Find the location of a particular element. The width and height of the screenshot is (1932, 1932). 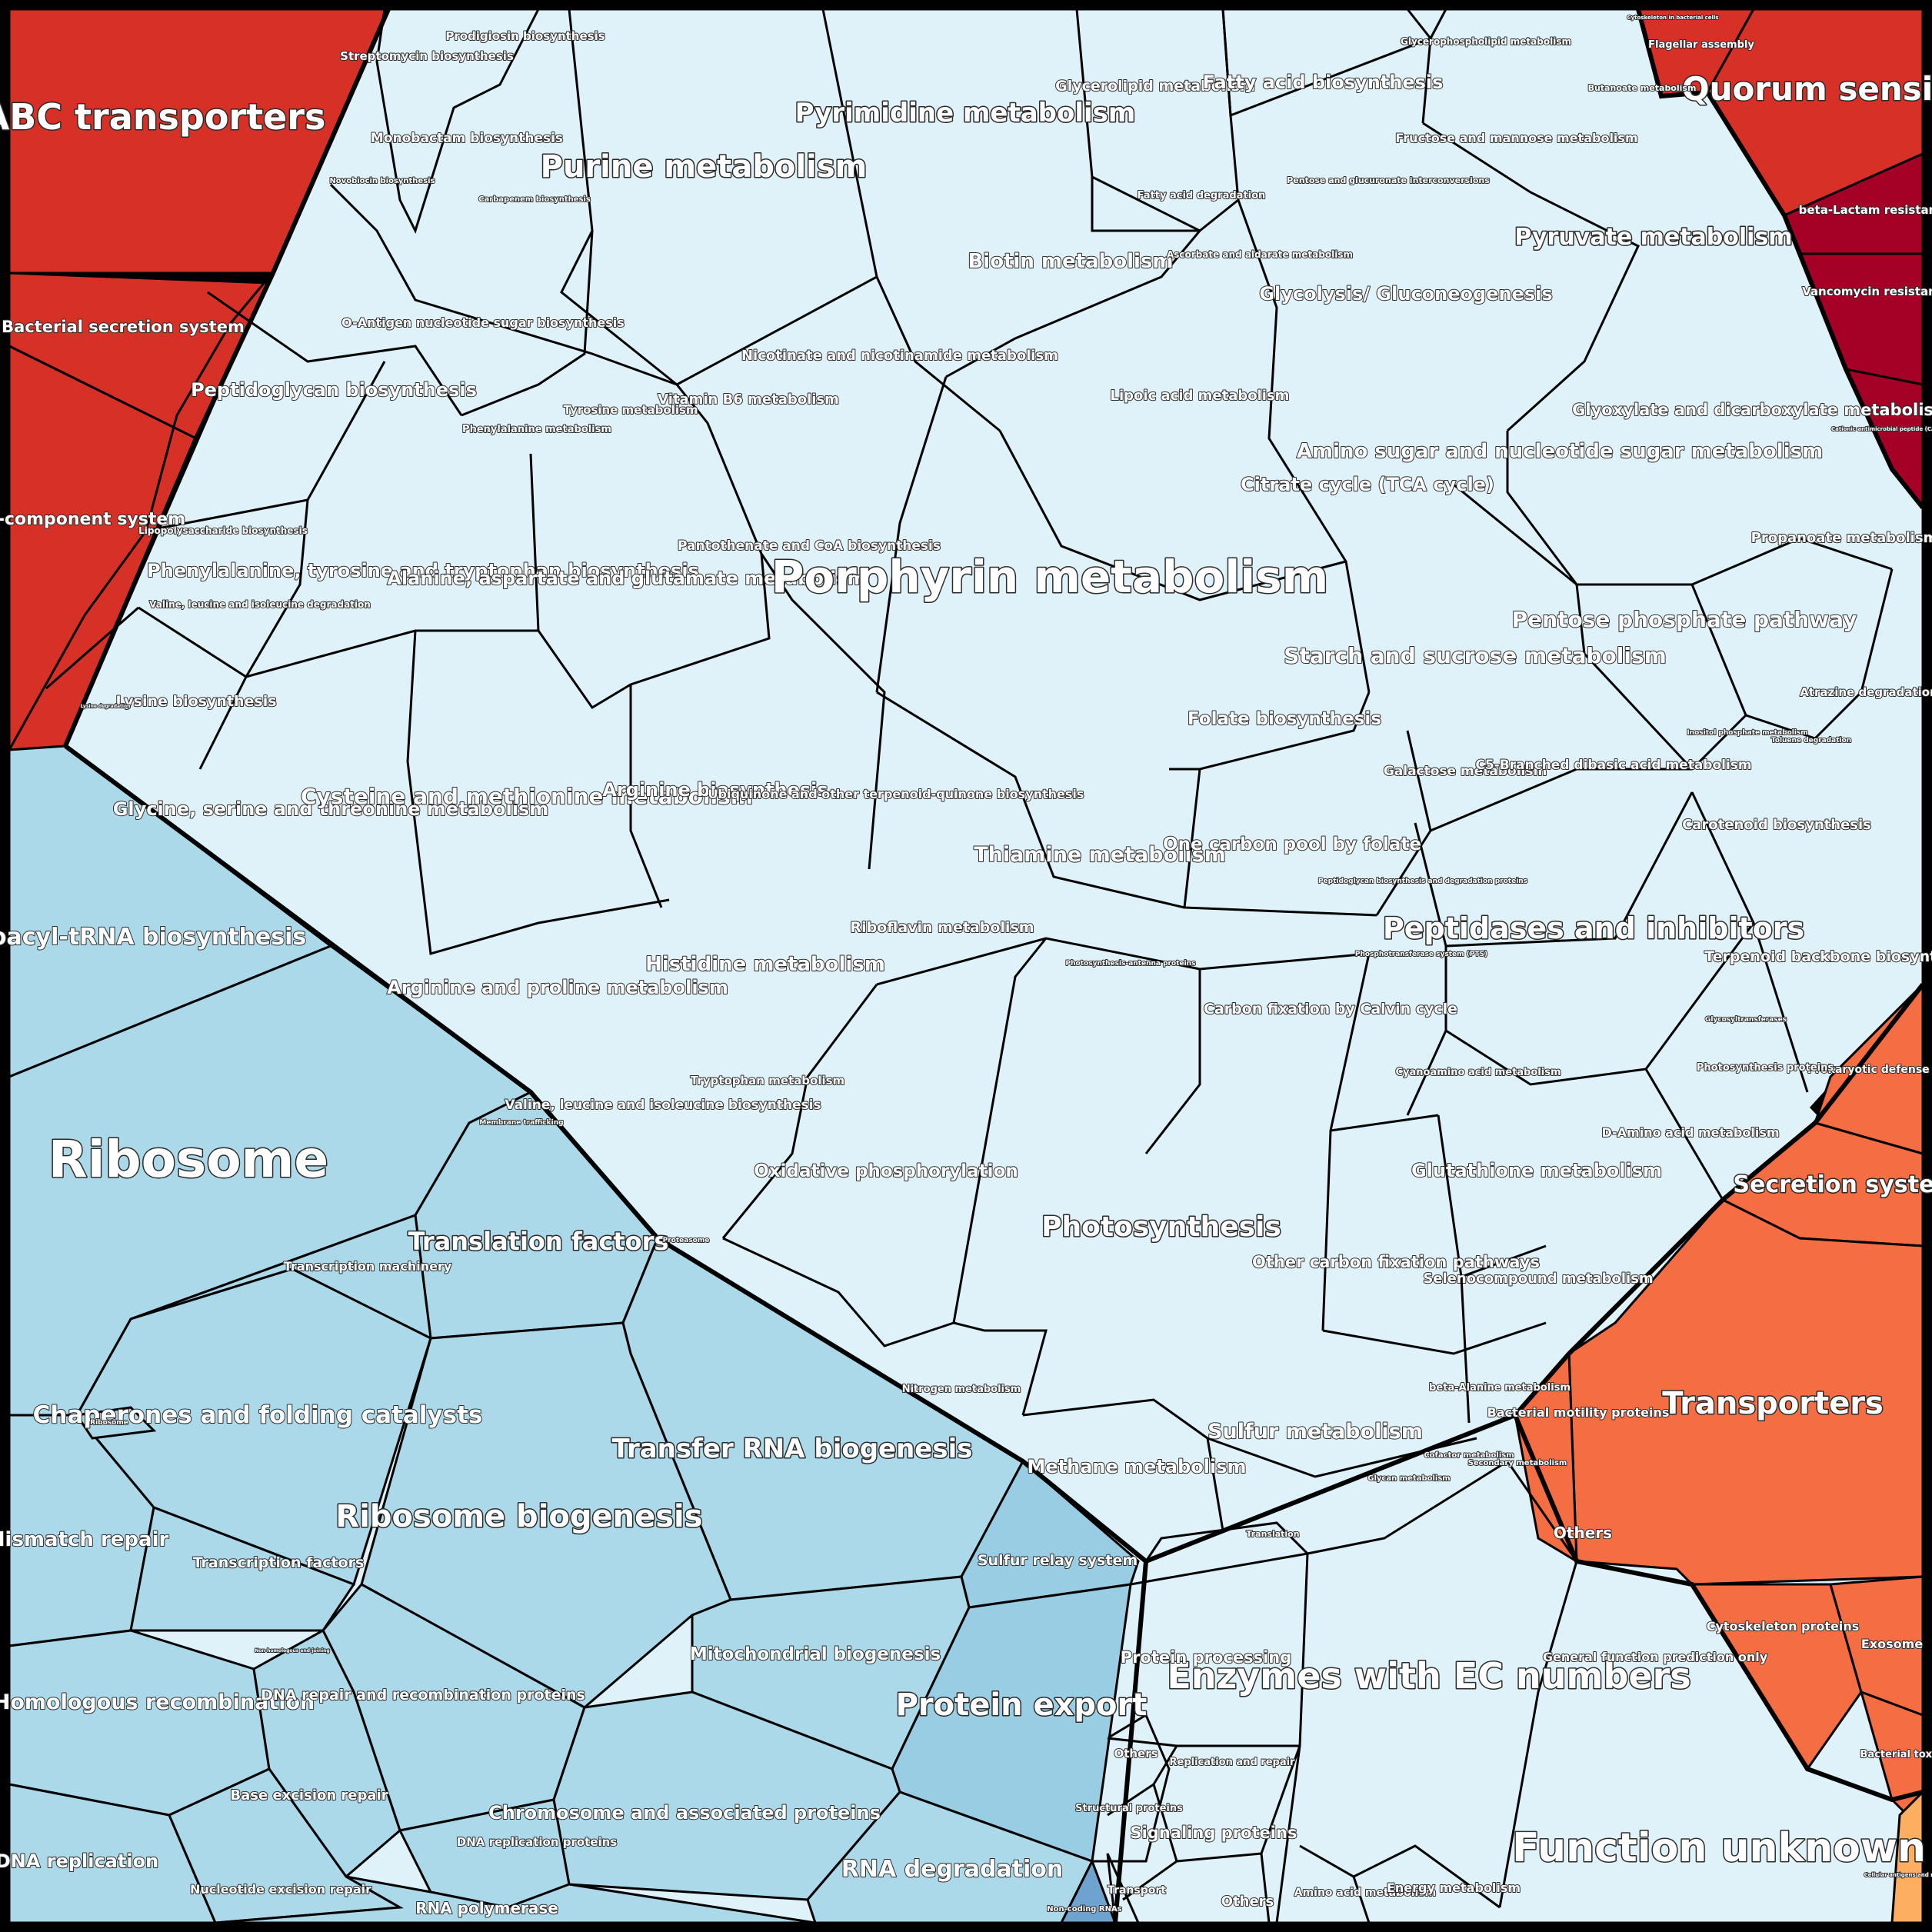

label-galactose: Galactose metabolism is located at coordinates (1465, 771).